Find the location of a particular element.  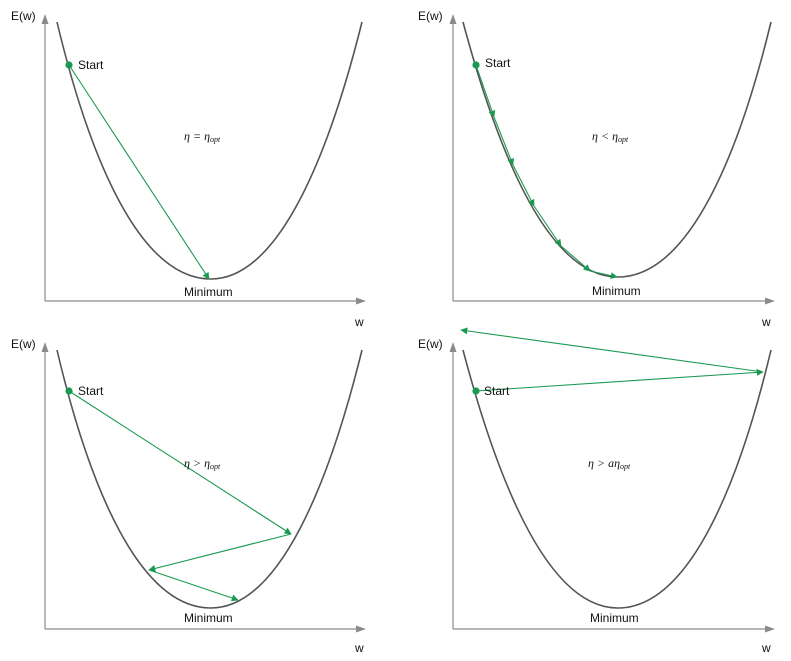

learning-rate-formula: η < ηopt is located at coordinates (610, 136).